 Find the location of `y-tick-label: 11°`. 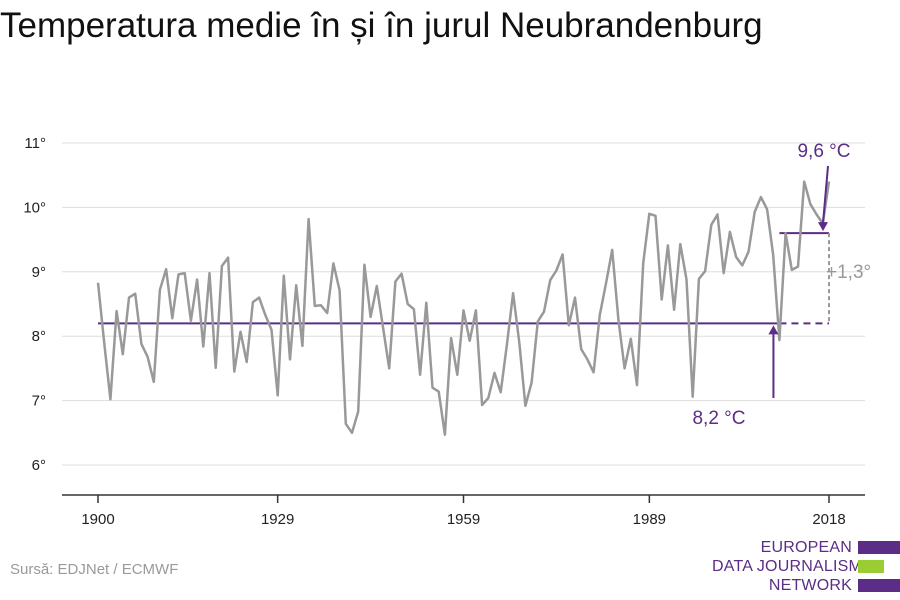

y-tick-label: 11° is located at coordinates (35, 143).